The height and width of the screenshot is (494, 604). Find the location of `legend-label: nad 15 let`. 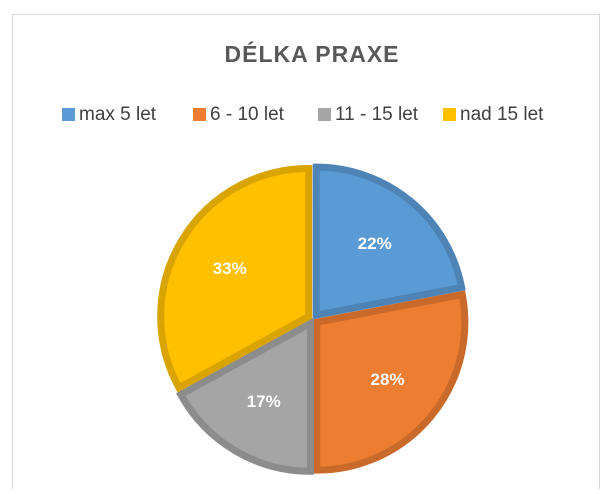

legend-label: nad 15 let is located at coordinates (502, 114).